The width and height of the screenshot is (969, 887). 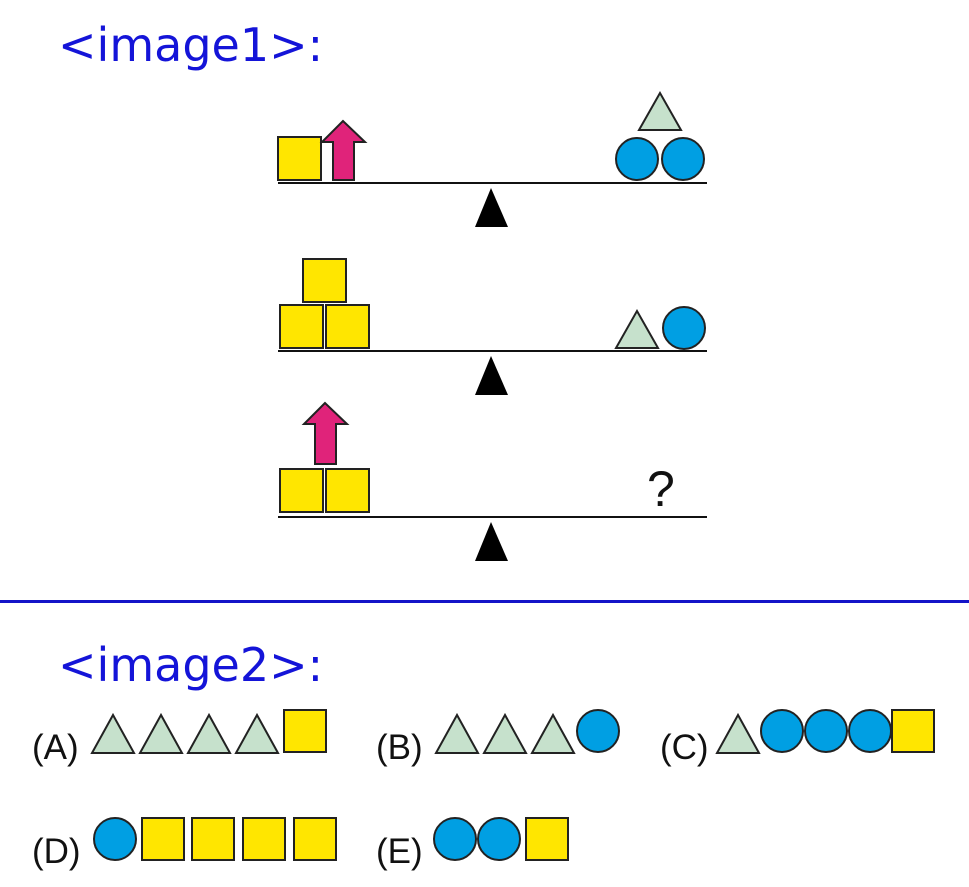 I want to click on image2-label: <image2>:, so click(x=191, y=665).